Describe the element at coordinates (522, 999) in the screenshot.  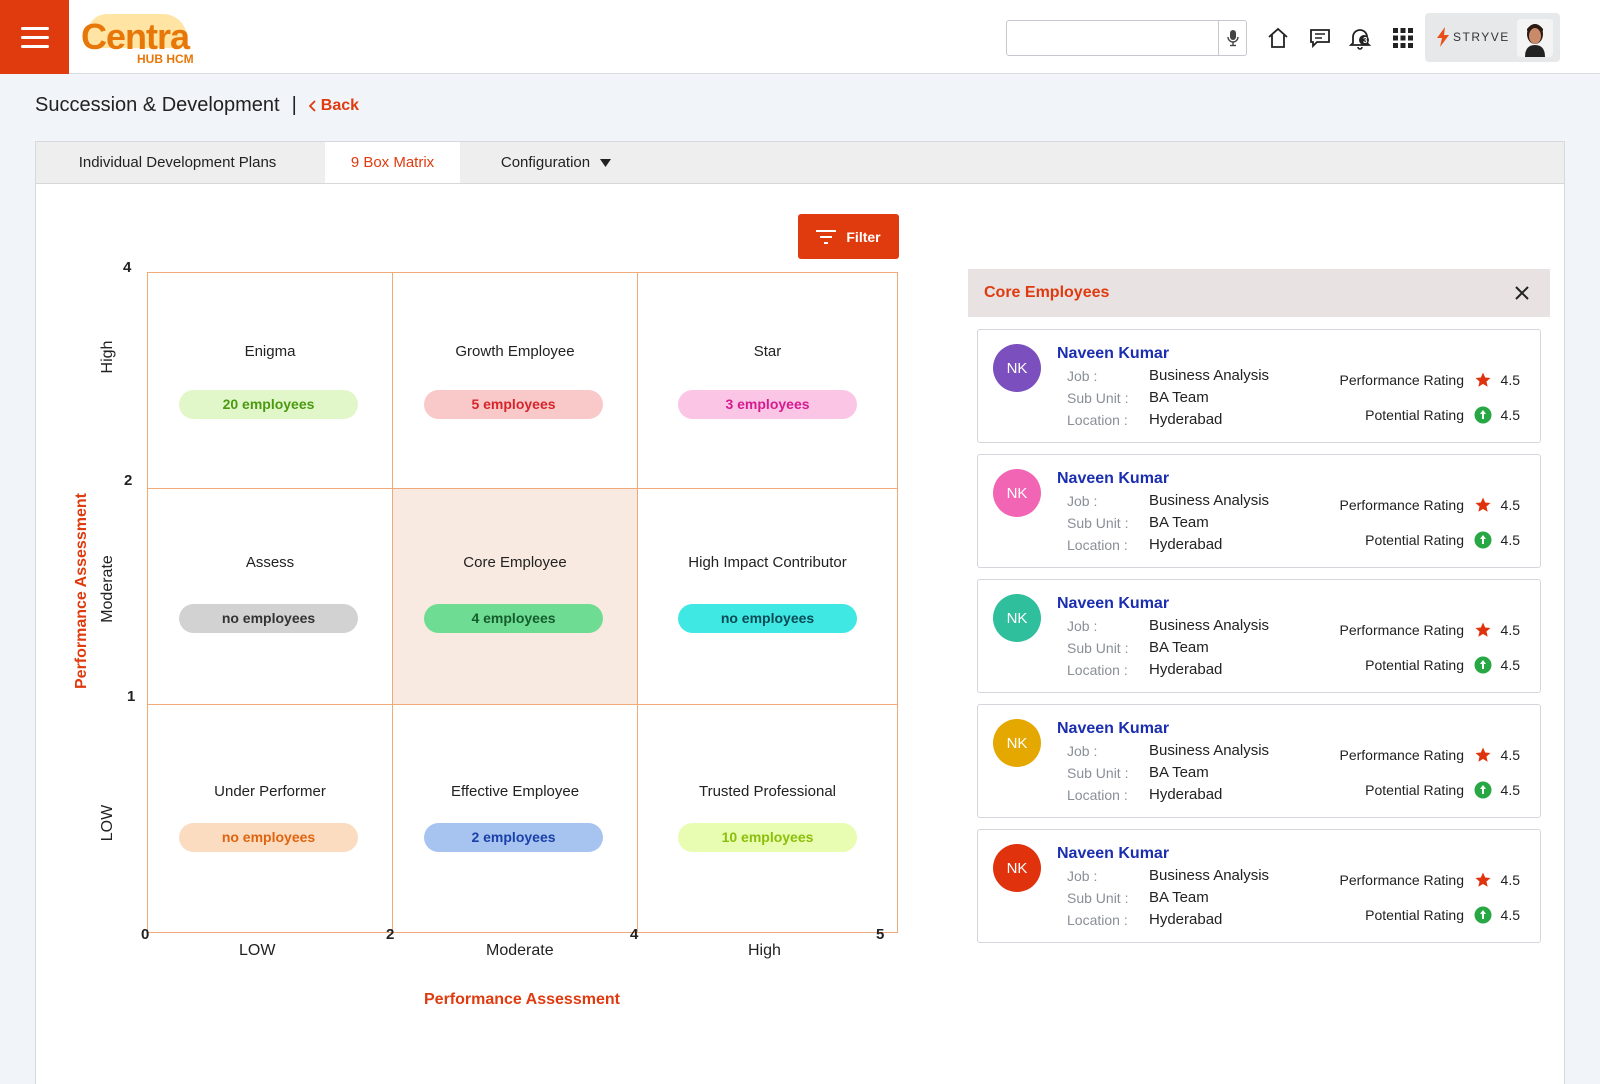
I see `x-axis-title: Performance Assessment` at that location.